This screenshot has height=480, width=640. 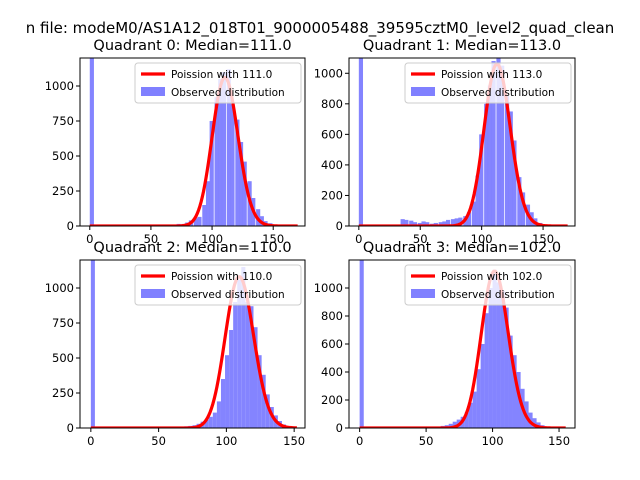 What do you see at coordinates (332, 195) in the screenshot?
I see `y-tick-label: 200` at bounding box center [332, 195].